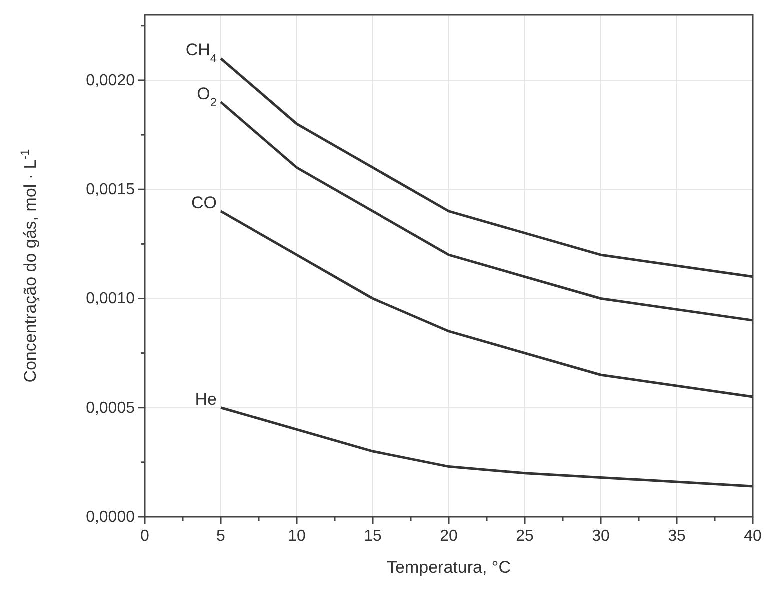 This screenshot has height=590, width=771. What do you see at coordinates (449, 536) in the screenshot?
I see `x-tick-label: 20` at bounding box center [449, 536].